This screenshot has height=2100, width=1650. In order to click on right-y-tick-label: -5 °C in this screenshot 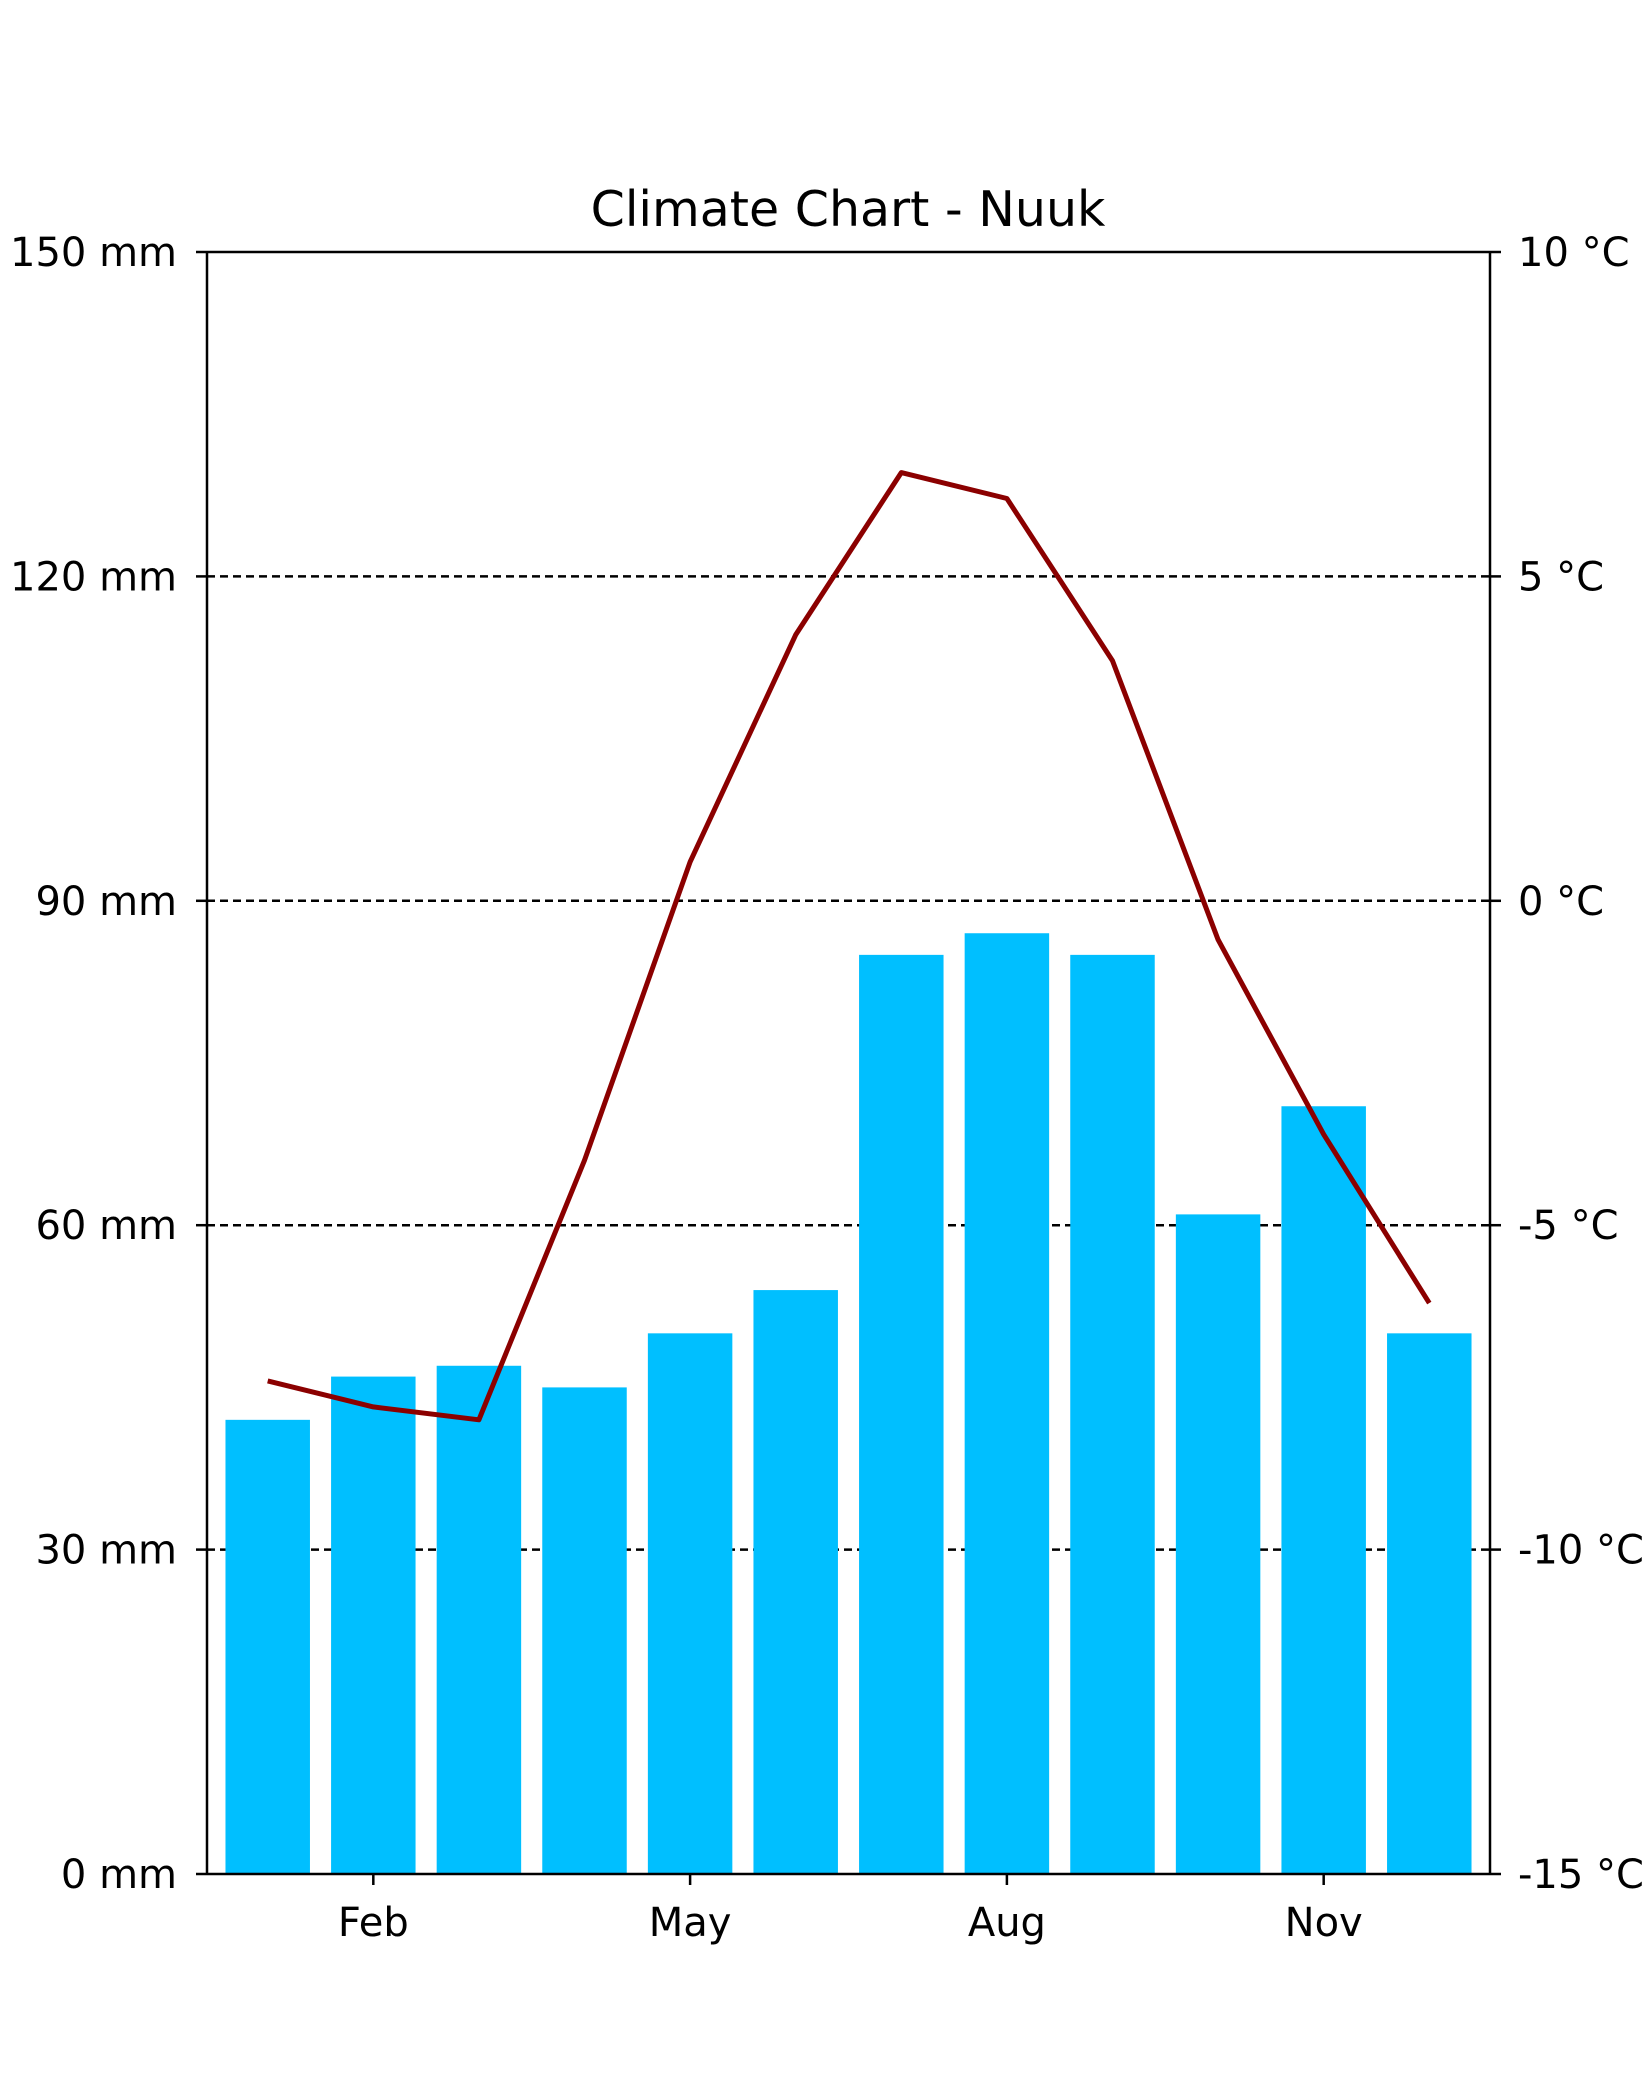, I will do `click(1568, 1226)`.